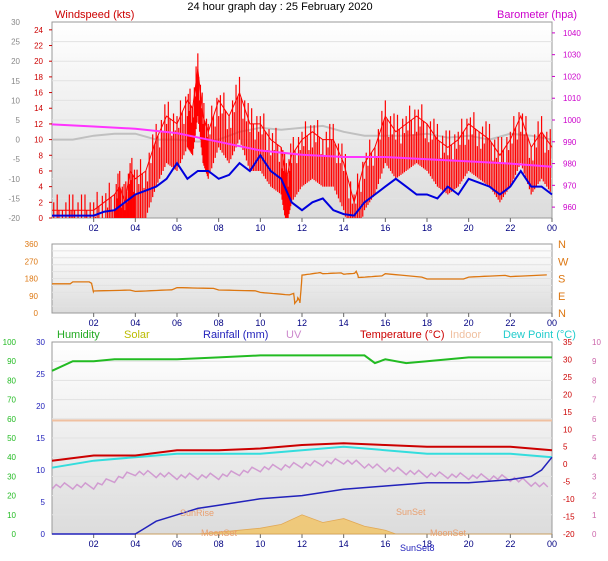 The height and width of the screenshot is (561, 608). Describe the element at coordinates (302, 145) in the screenshot. I see `barometer-line` at that location.